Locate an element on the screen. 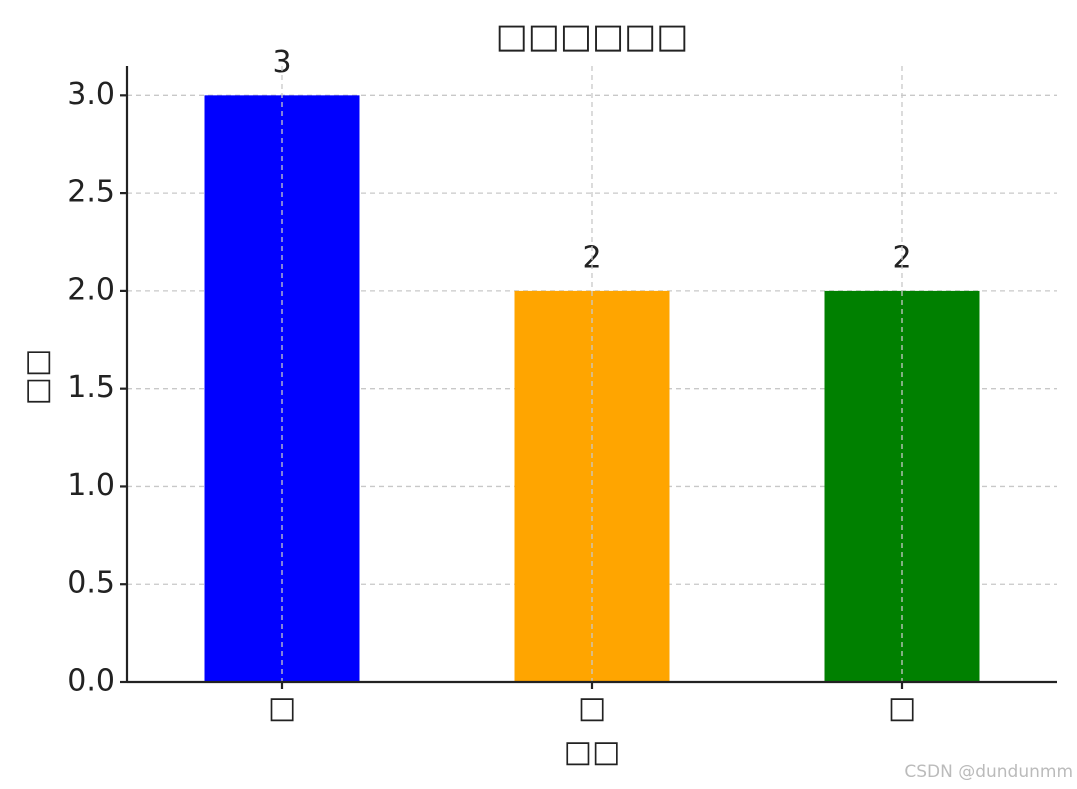 The image size is (1077, 789). y-axis-label: □□ is located at coordinates (37, 377).